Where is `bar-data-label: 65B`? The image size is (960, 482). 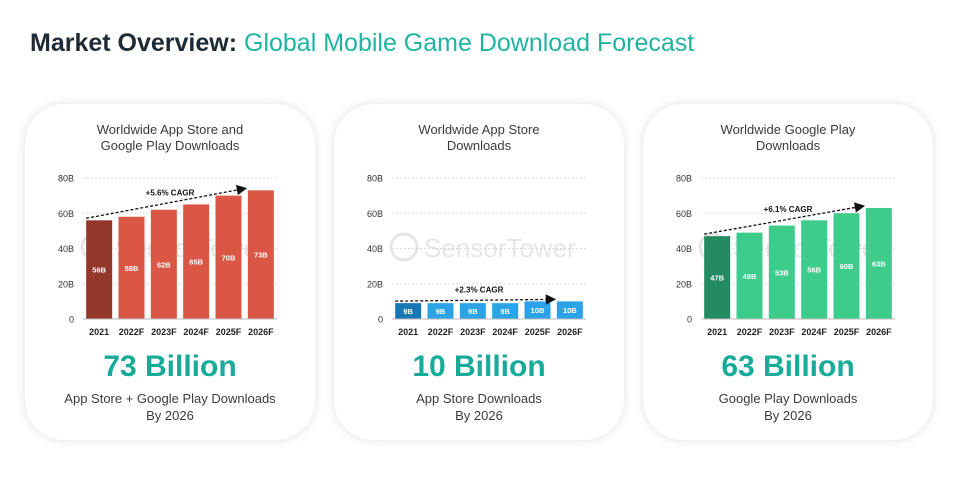
bar-data-label: 65B is located at coordinates (196, 262).